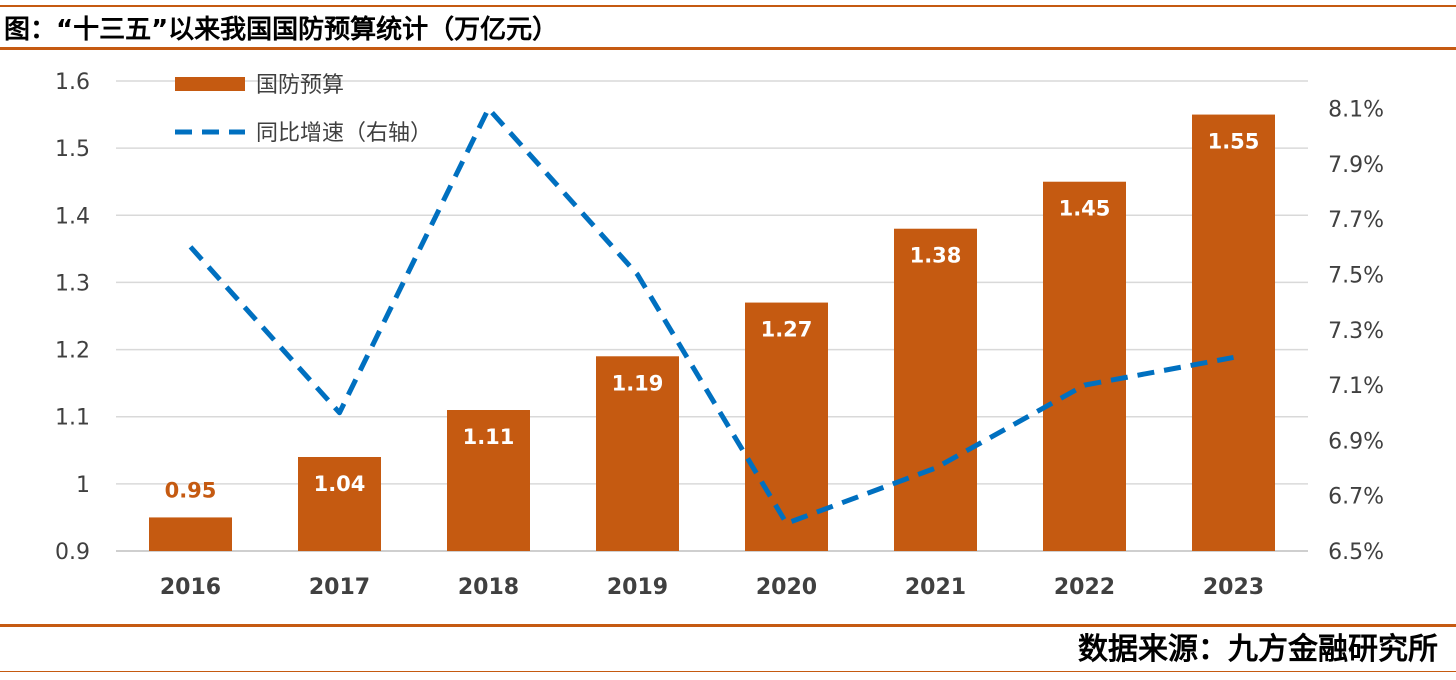  Describe the element at coordinates (339, 587) in the screenshot. I see `x-tick-label: 2017` at that location.